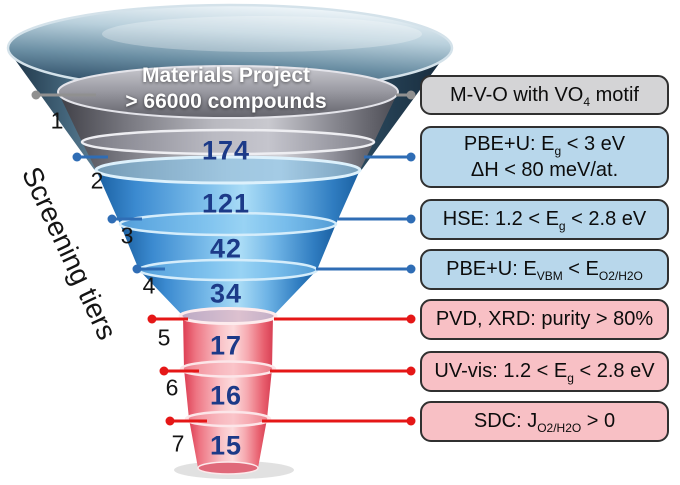 This screenshot has height=485, width=680. What do you see at coordinates (228, 316) in the screenshot?
I see `funnel-rim-tier5` at bounding box center [228, 316].